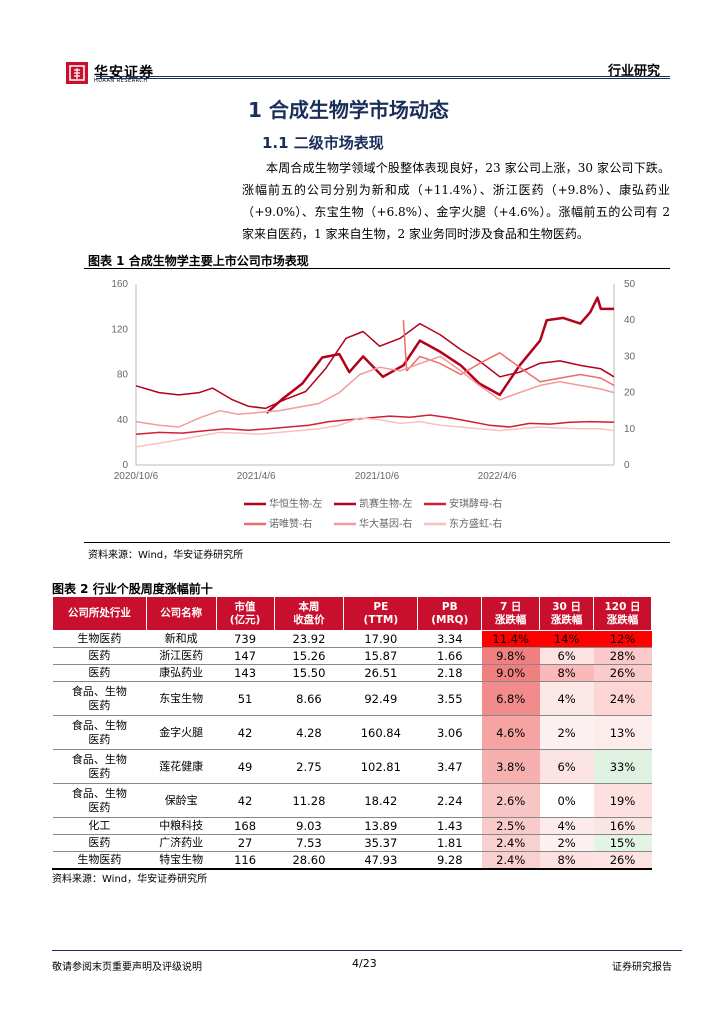  I want to click on table-cell: 51, so click(245, 698).